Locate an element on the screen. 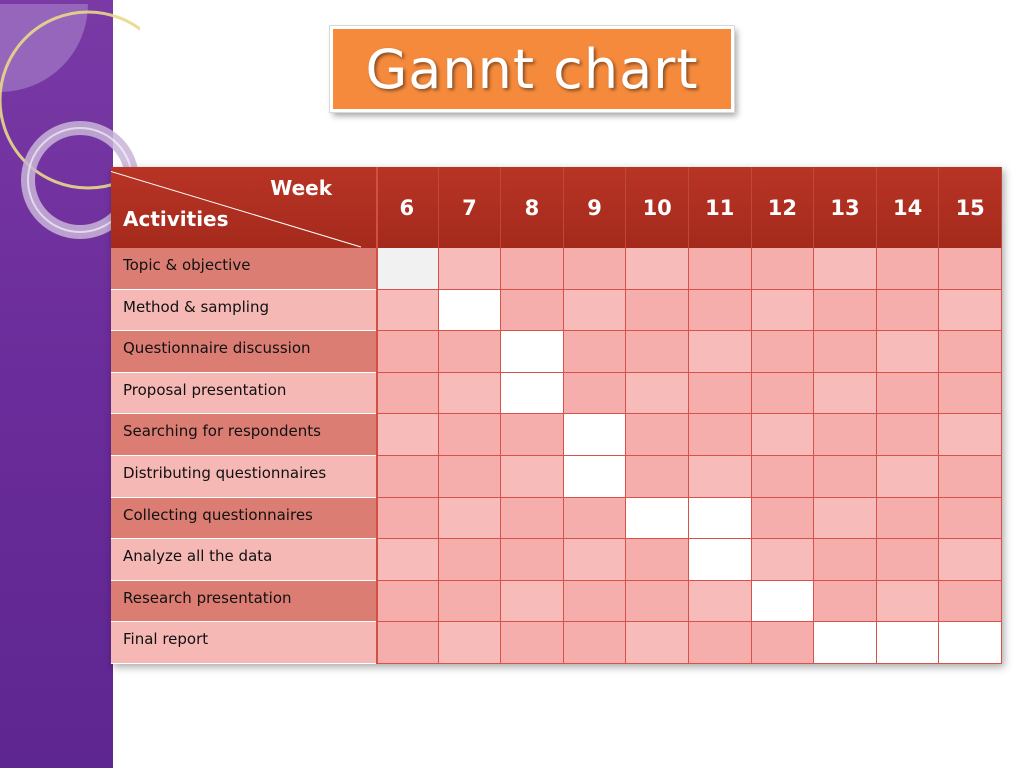 Image resolution: width=1024 pixels, height=768 pixels. activity-label: Final report is located at coordinates (243, 643).